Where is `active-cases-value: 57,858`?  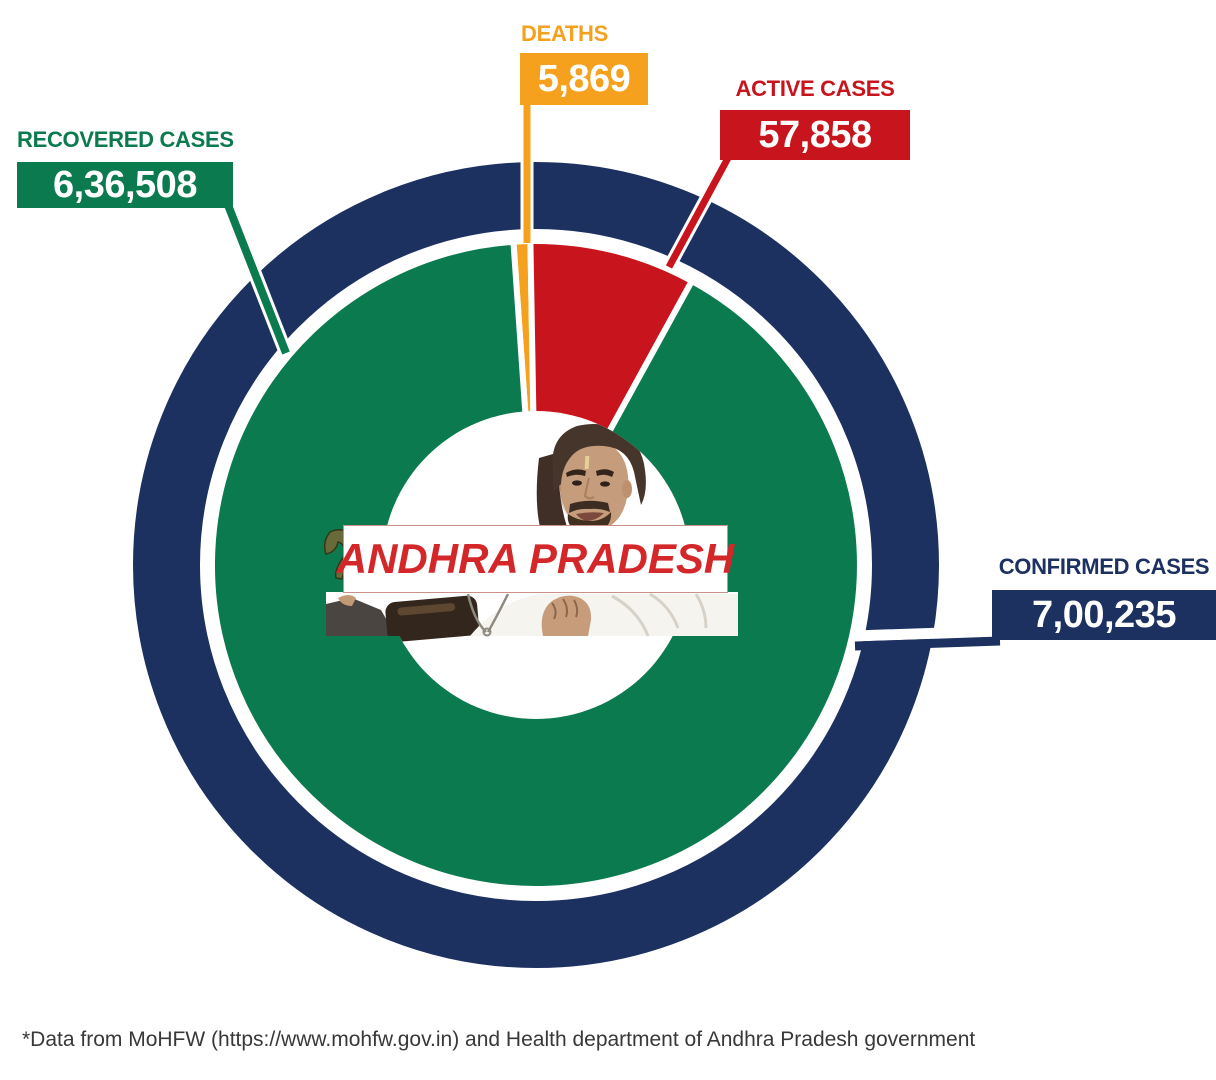
active-cases-value: 57,858 is located at coordinates (815, 134).